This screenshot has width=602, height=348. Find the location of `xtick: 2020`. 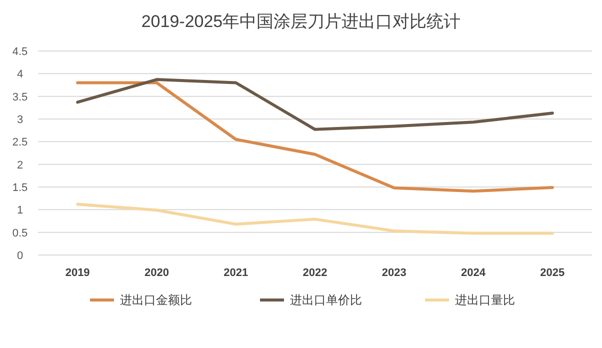

xtick: 2020 is located at coordinates (156, 273).